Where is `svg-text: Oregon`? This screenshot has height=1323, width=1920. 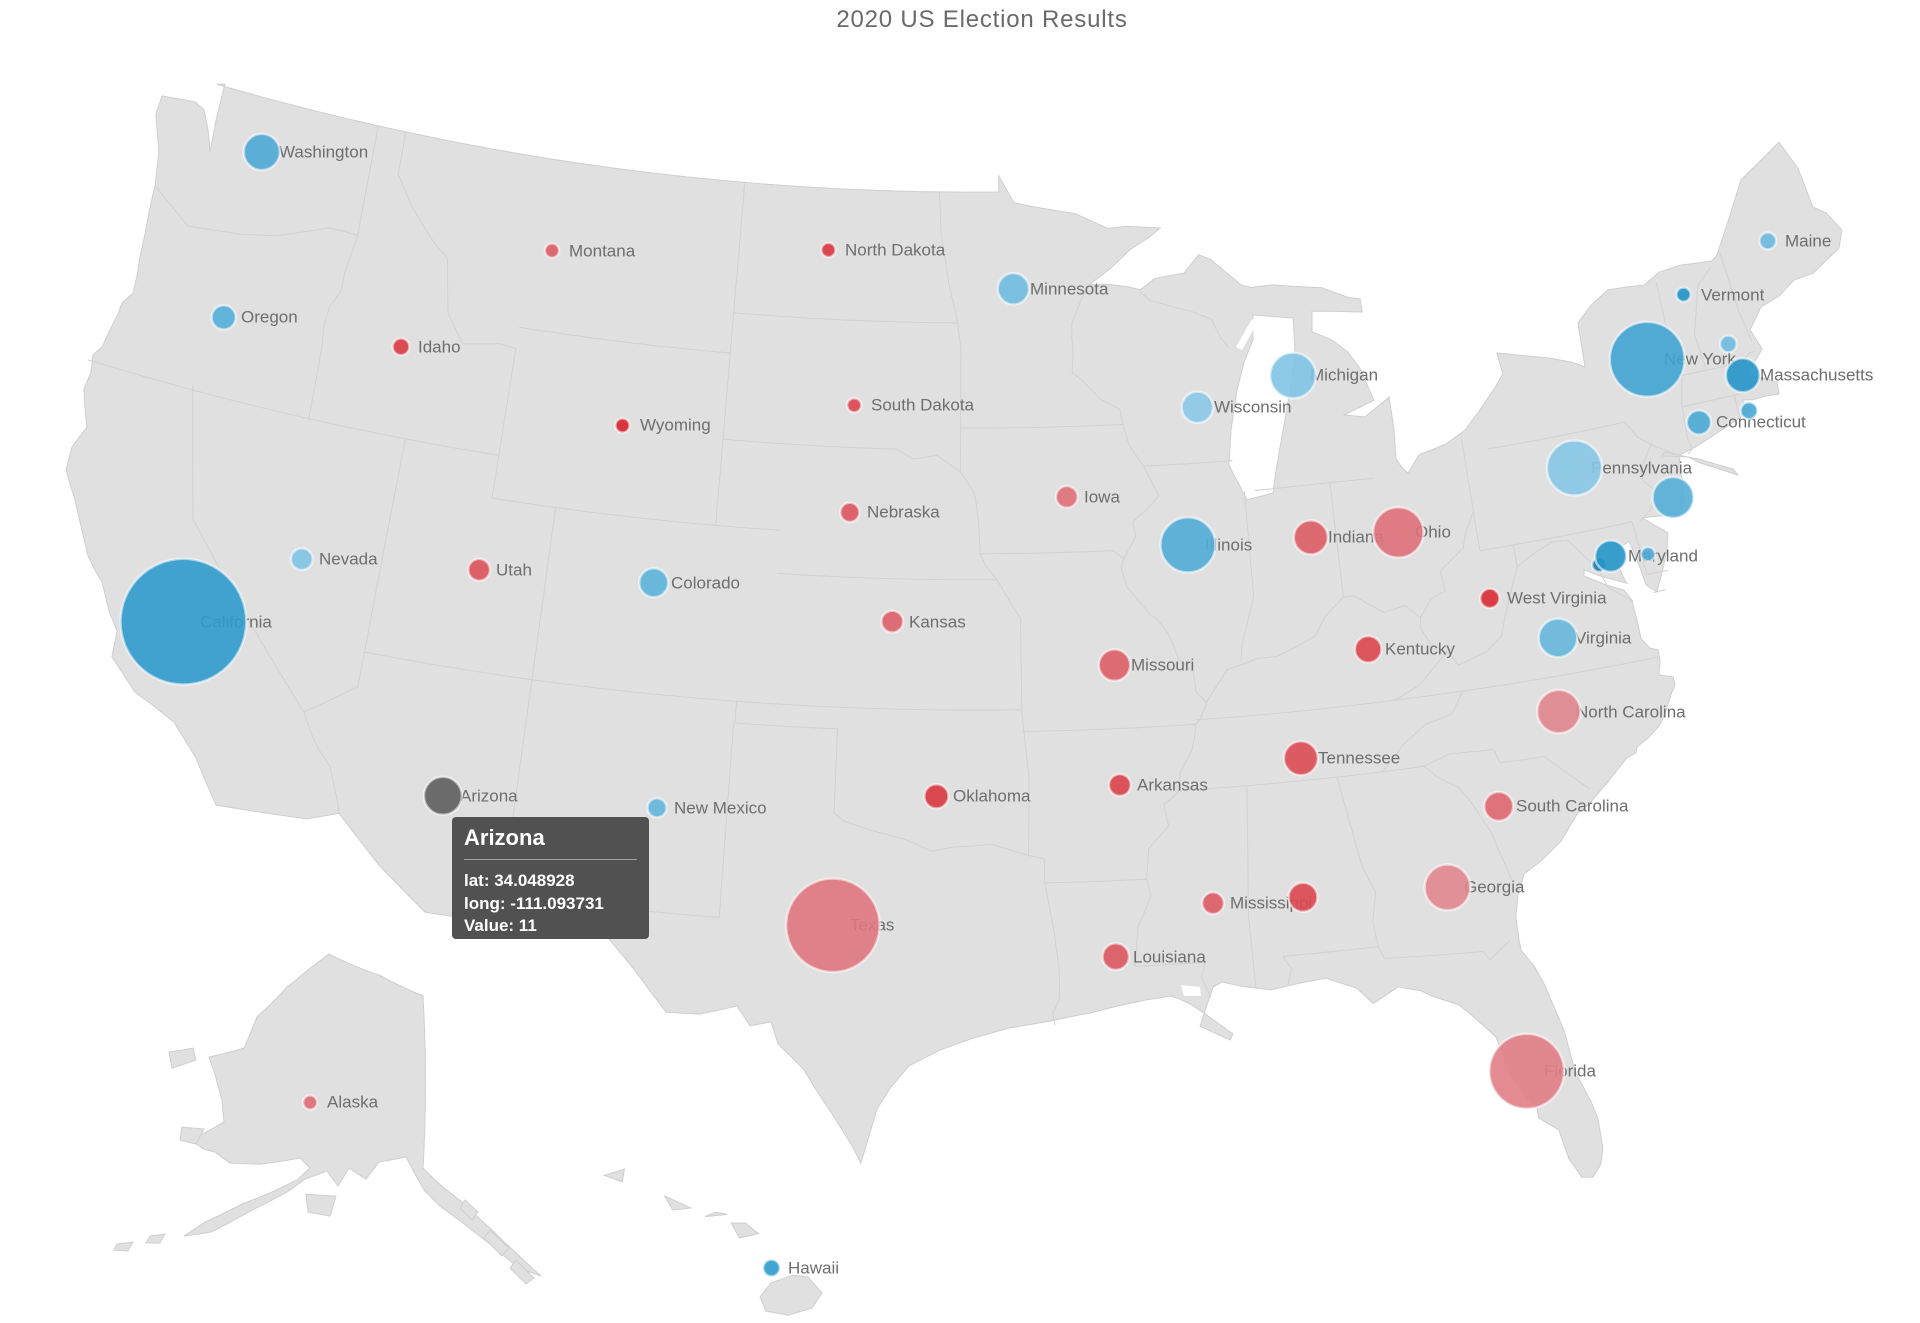 svg-text: Oregon is located at coordinates (269, 317).